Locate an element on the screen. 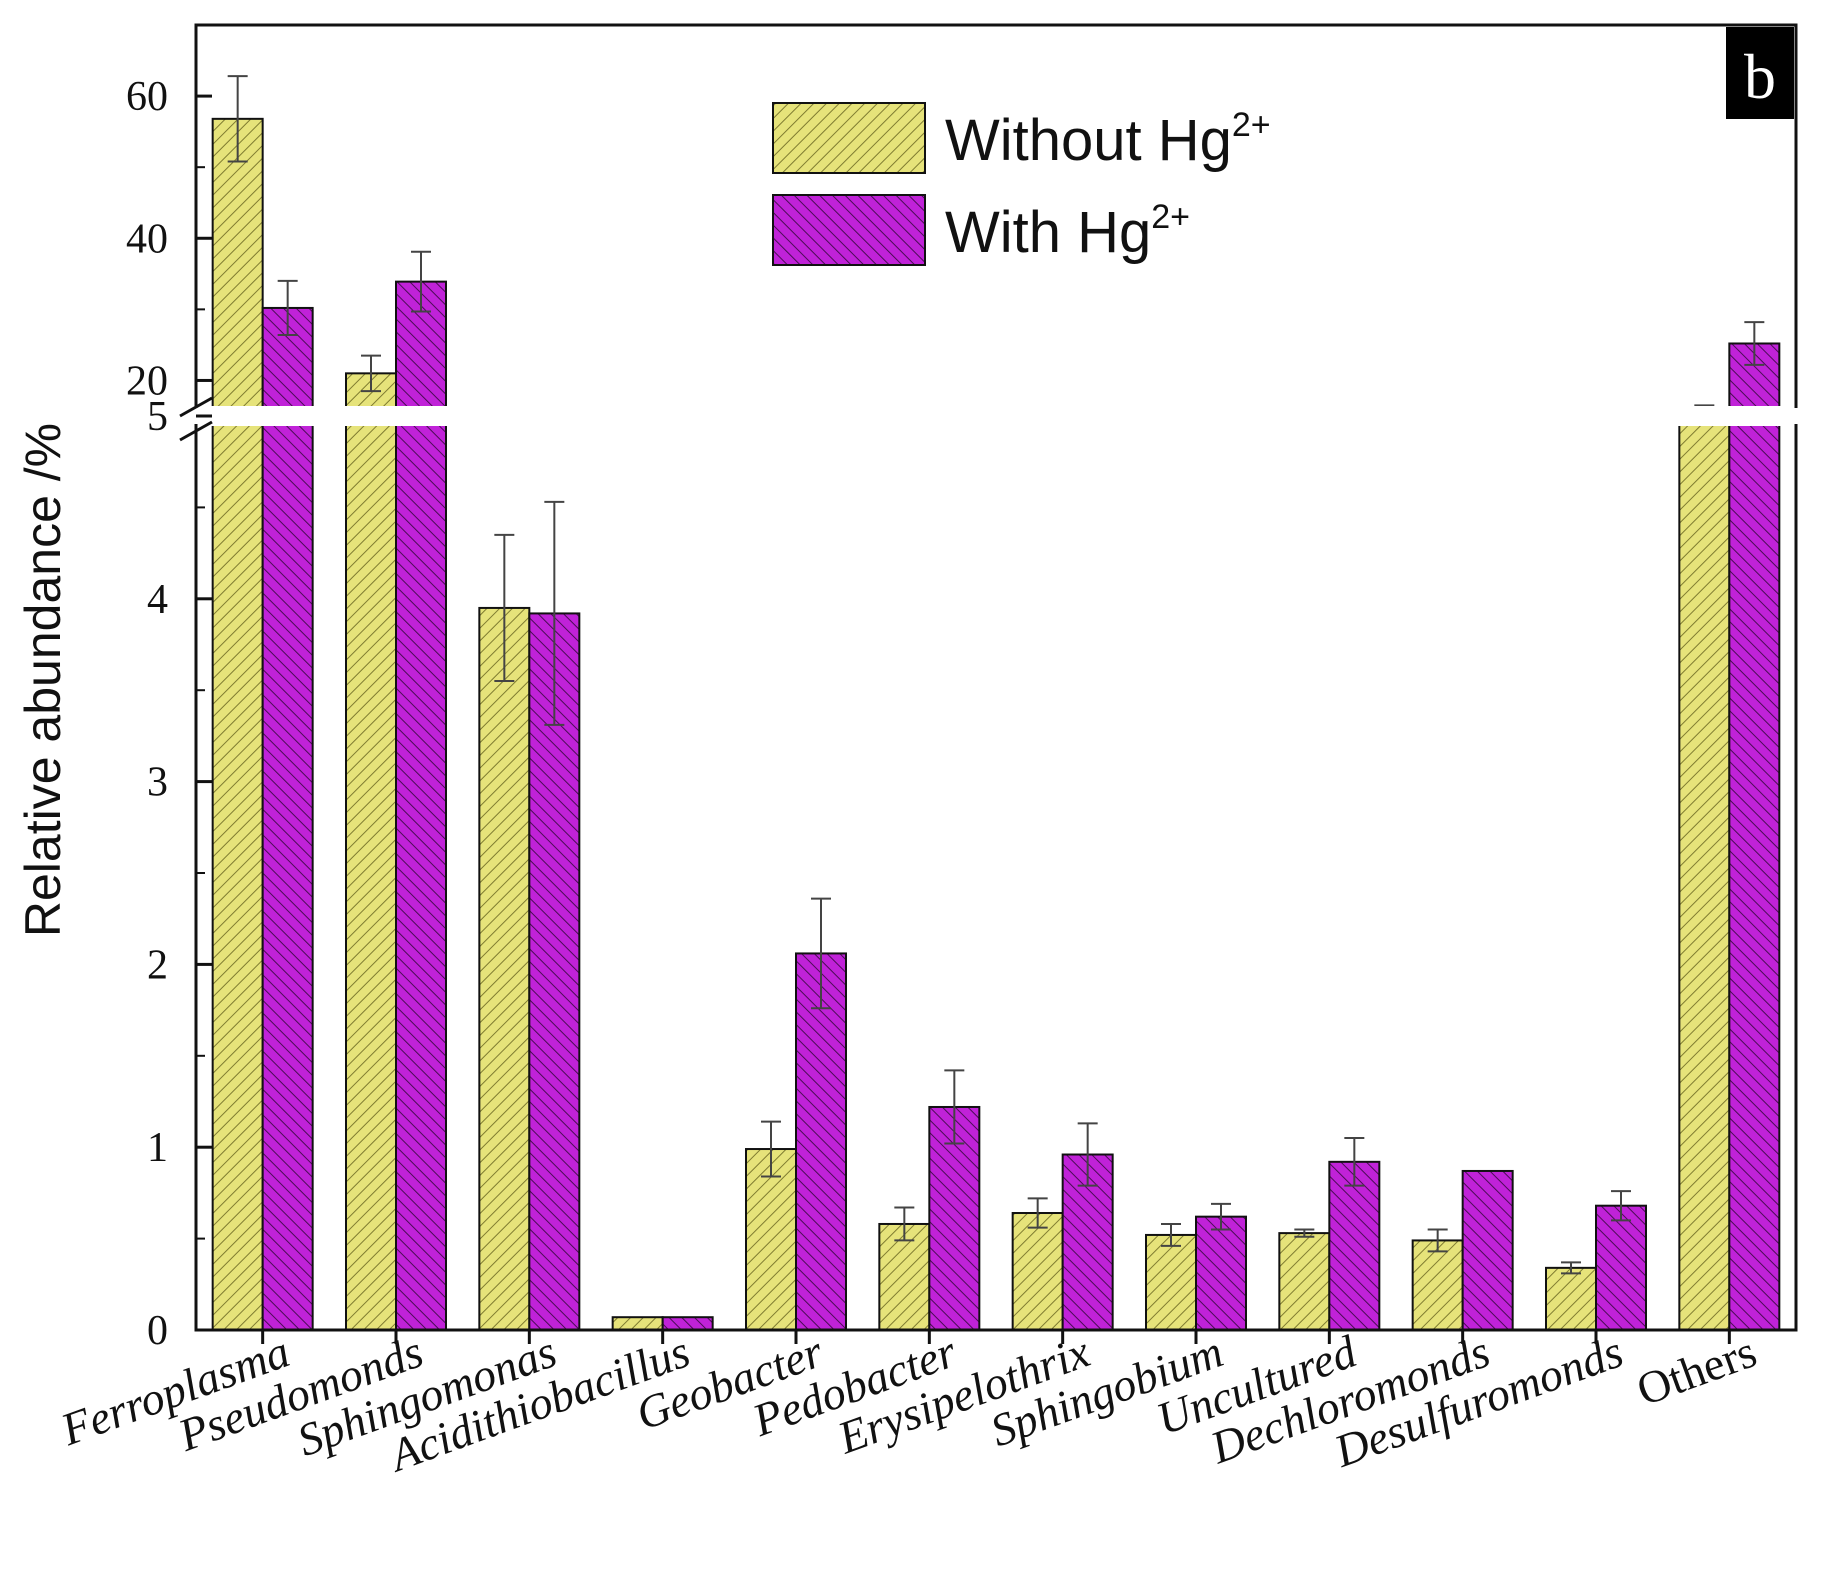  bar-with-pseudomonds is located at coordinates (421, 805).